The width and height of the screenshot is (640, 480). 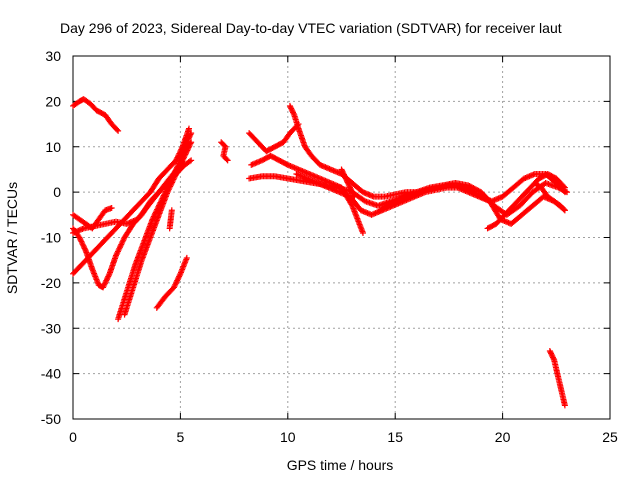 I want to click on x-tick-label: 15, so click(x=395, y=437).